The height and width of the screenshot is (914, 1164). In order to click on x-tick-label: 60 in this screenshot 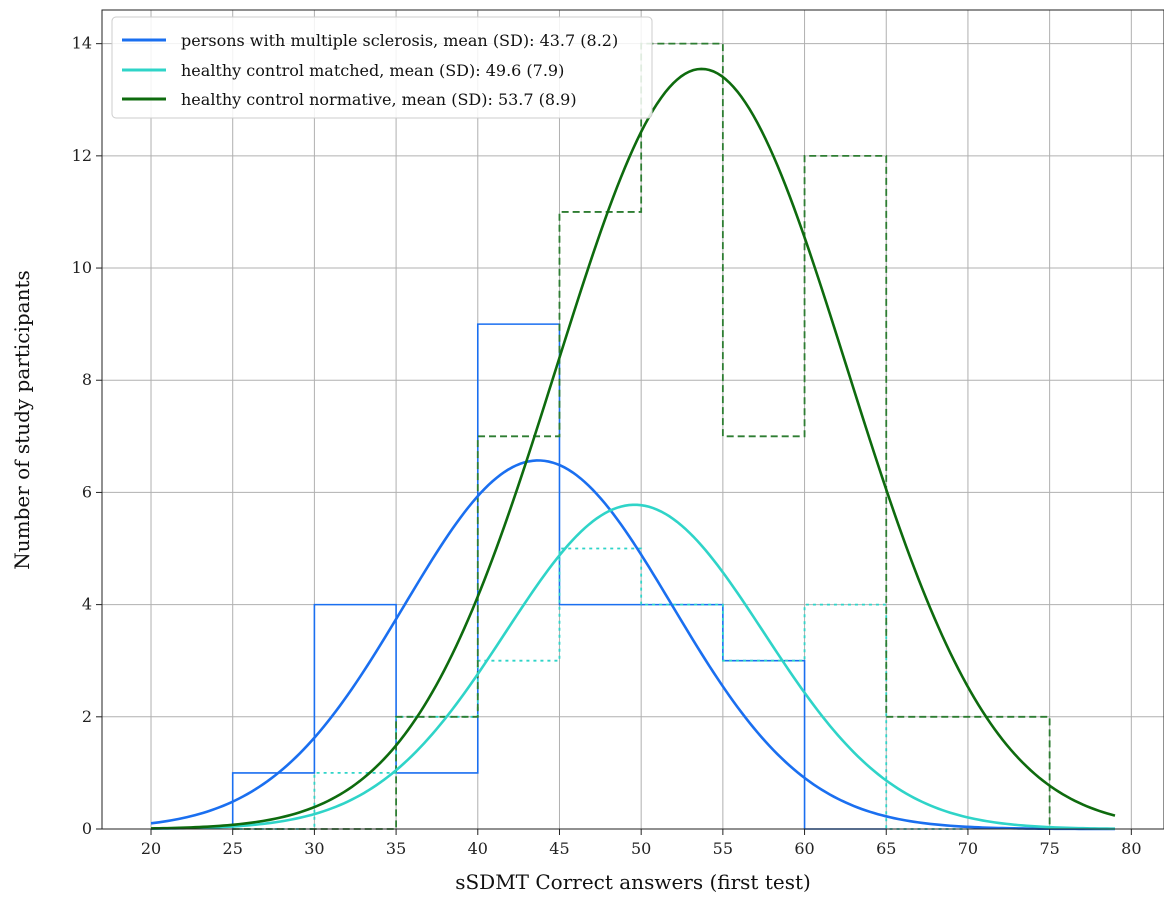, I will do `click(804, 848)`.